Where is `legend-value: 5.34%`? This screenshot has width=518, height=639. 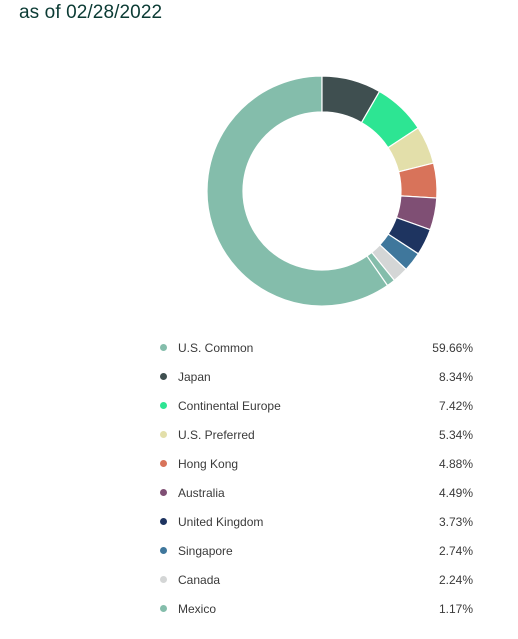 legend-value: 5.34% is located at coordinates (455, 435).